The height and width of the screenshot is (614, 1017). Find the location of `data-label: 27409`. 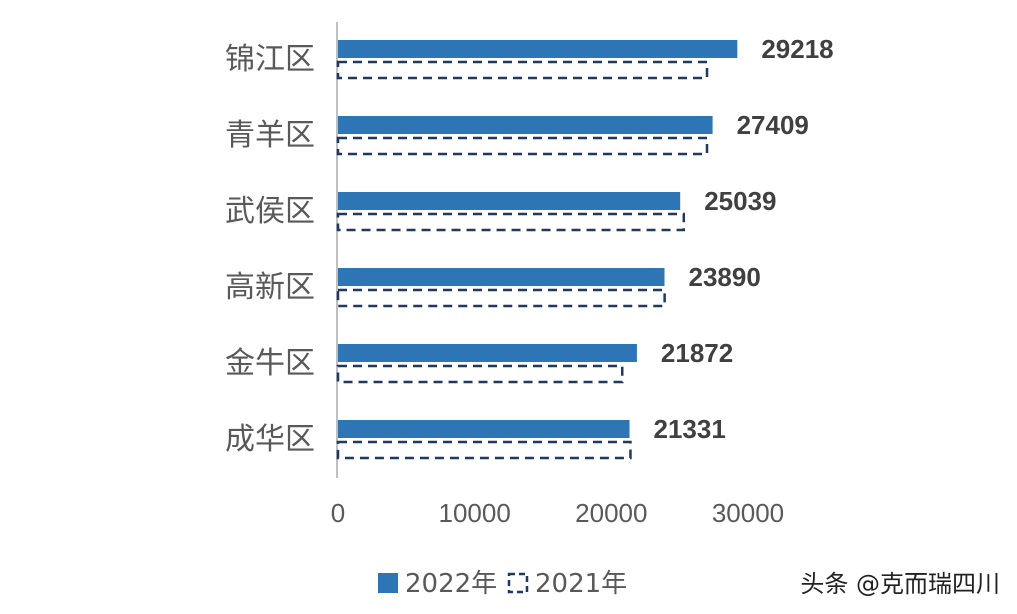

data-label: 27409 is located at coordinates (773, 125).